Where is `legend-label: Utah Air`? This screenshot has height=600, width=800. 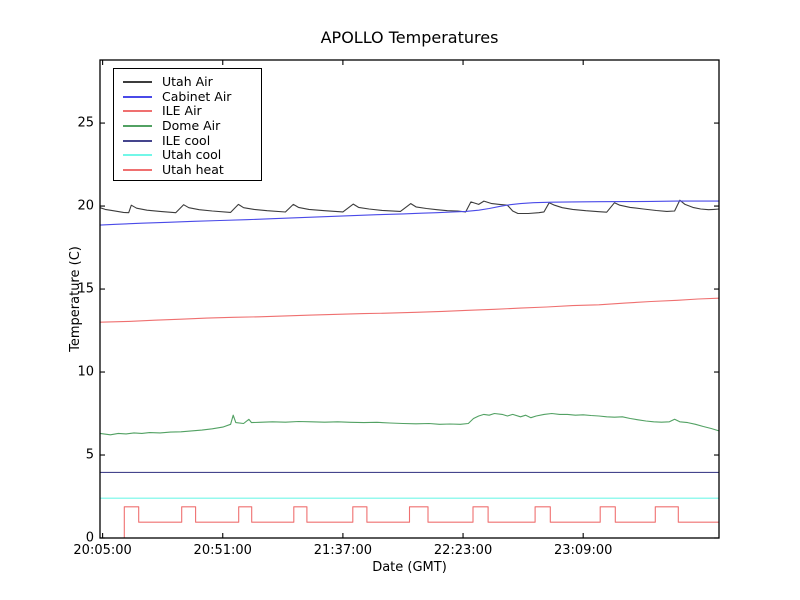 legend-label: Utah Air is located at coordinates (187, 82).